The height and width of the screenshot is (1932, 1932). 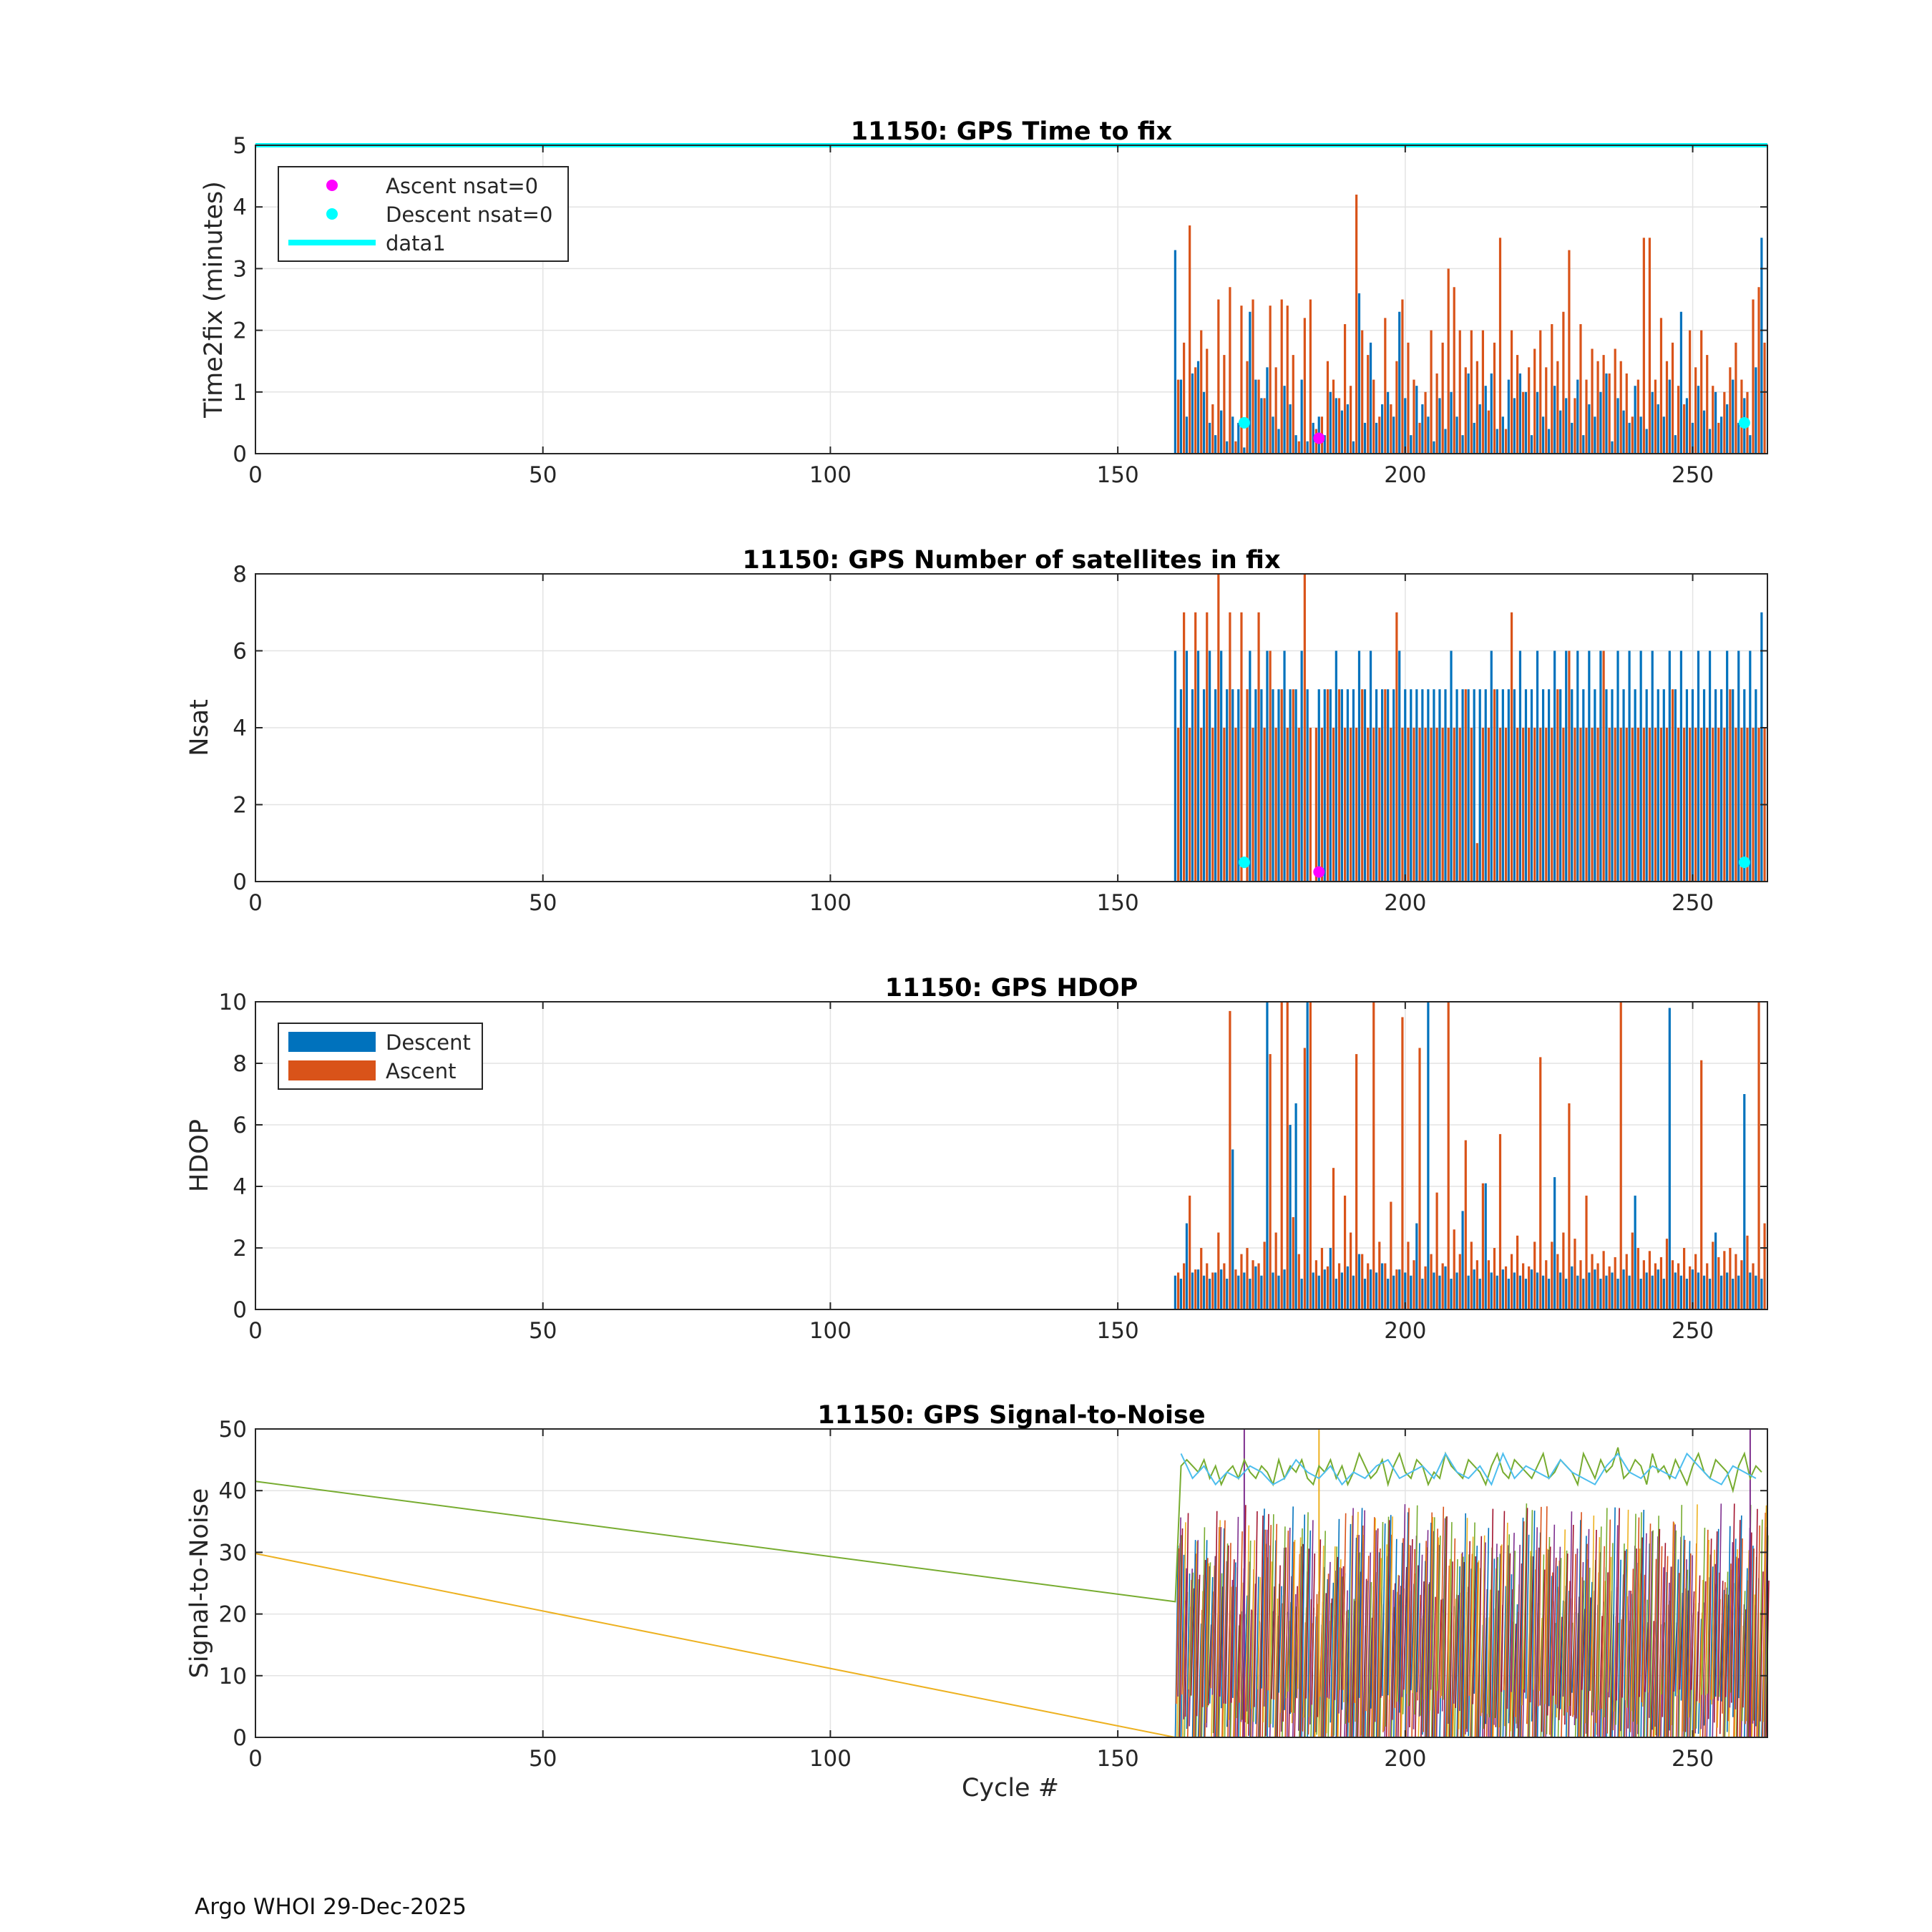 What do you see at coordinates (1693, 903) in the screenshot?
I see `x-tick-label: 250` at bounding box center [1693, 903].